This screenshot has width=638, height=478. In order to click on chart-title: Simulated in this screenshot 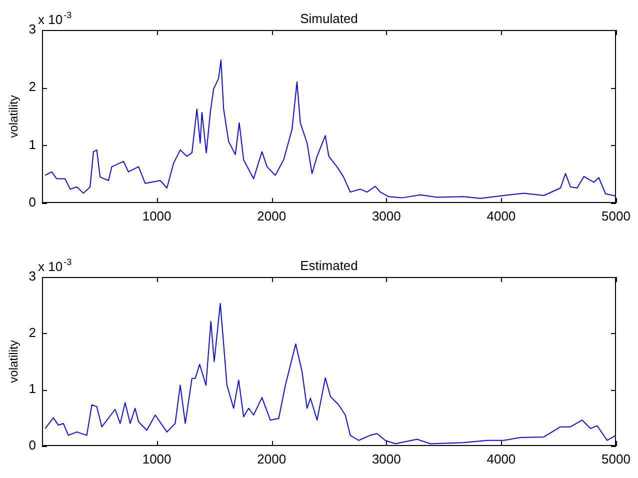, I will do `click(329, 18)`.